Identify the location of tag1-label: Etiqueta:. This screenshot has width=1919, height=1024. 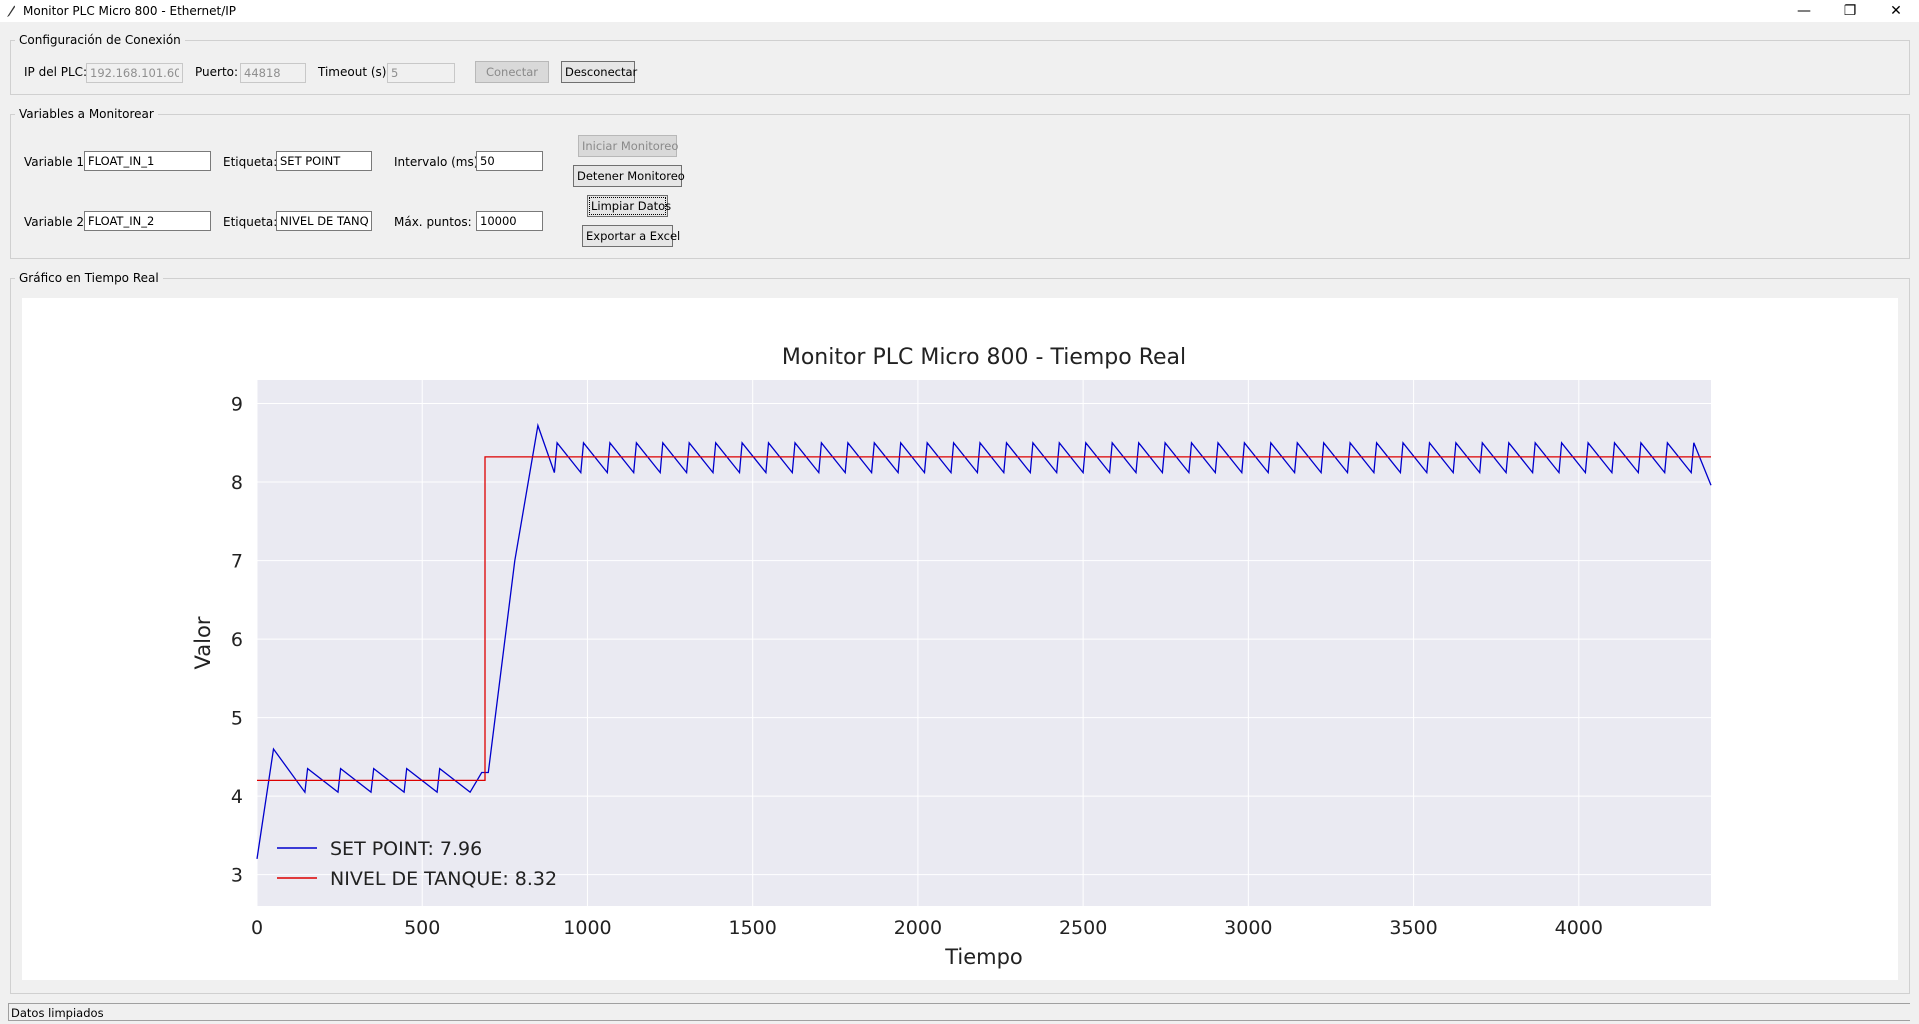
(250, 162).